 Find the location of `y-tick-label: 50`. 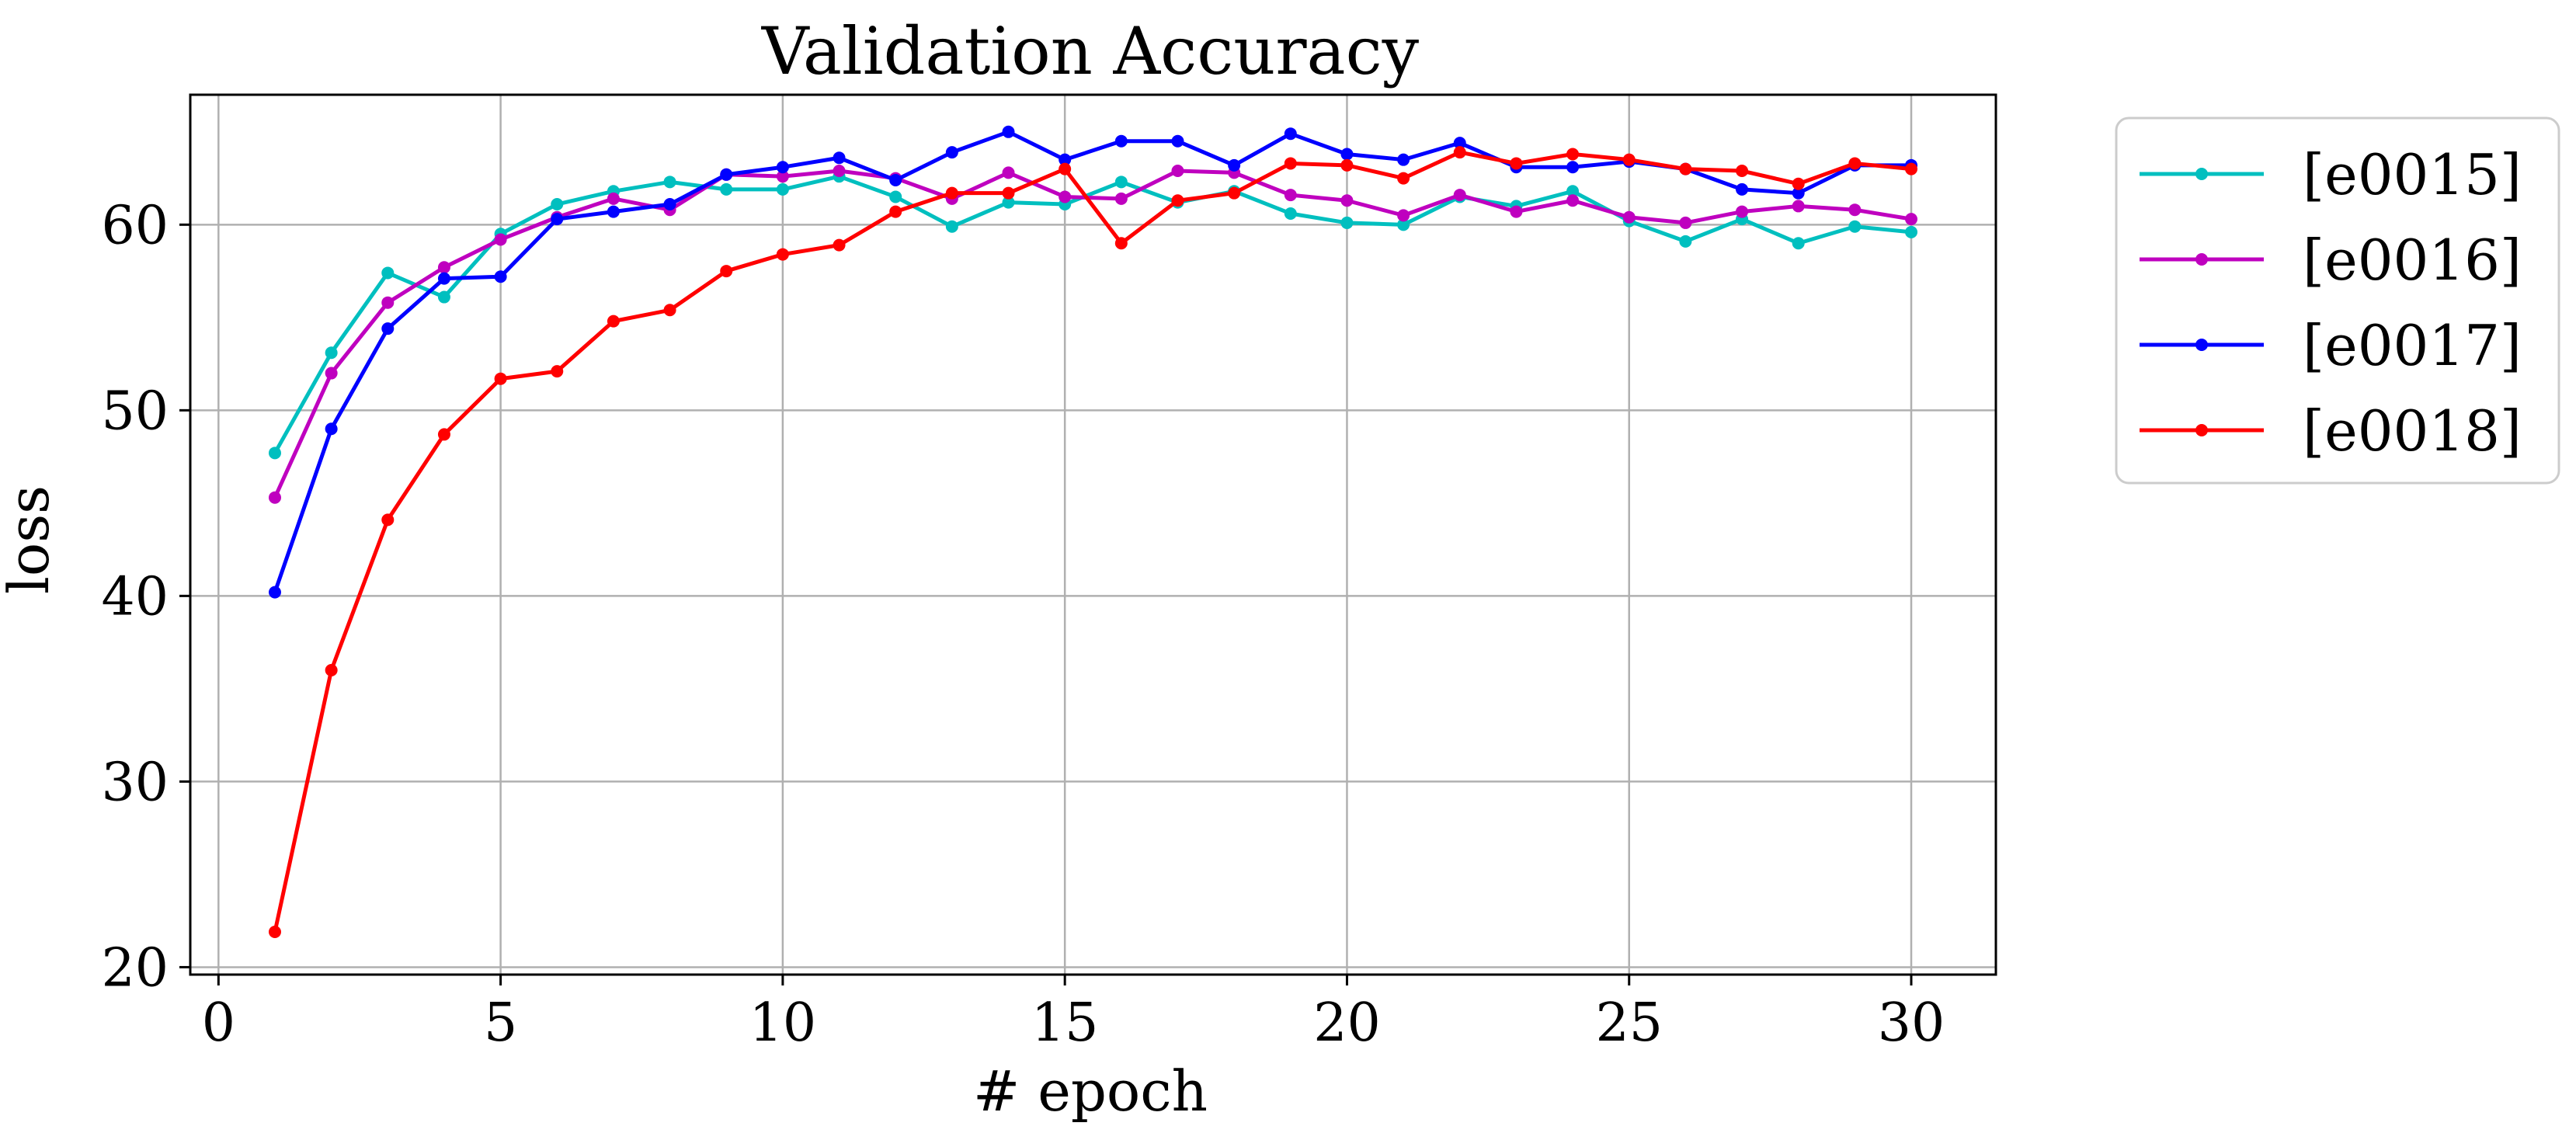

y-tick-label: 50 is located at coordinates (135, 412).